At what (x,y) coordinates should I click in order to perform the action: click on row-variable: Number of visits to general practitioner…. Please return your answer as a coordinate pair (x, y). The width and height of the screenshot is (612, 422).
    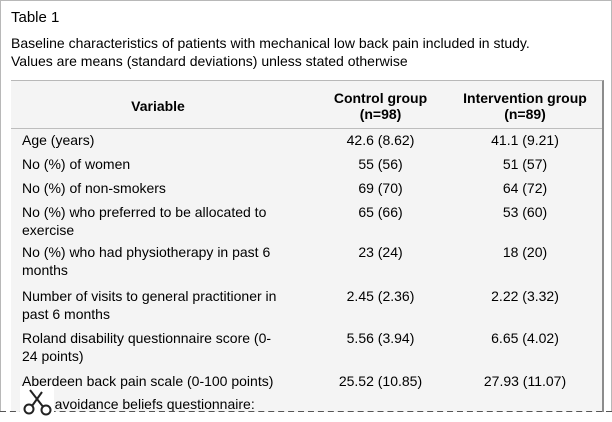
    Looking at the image, I should click on (167, 305).